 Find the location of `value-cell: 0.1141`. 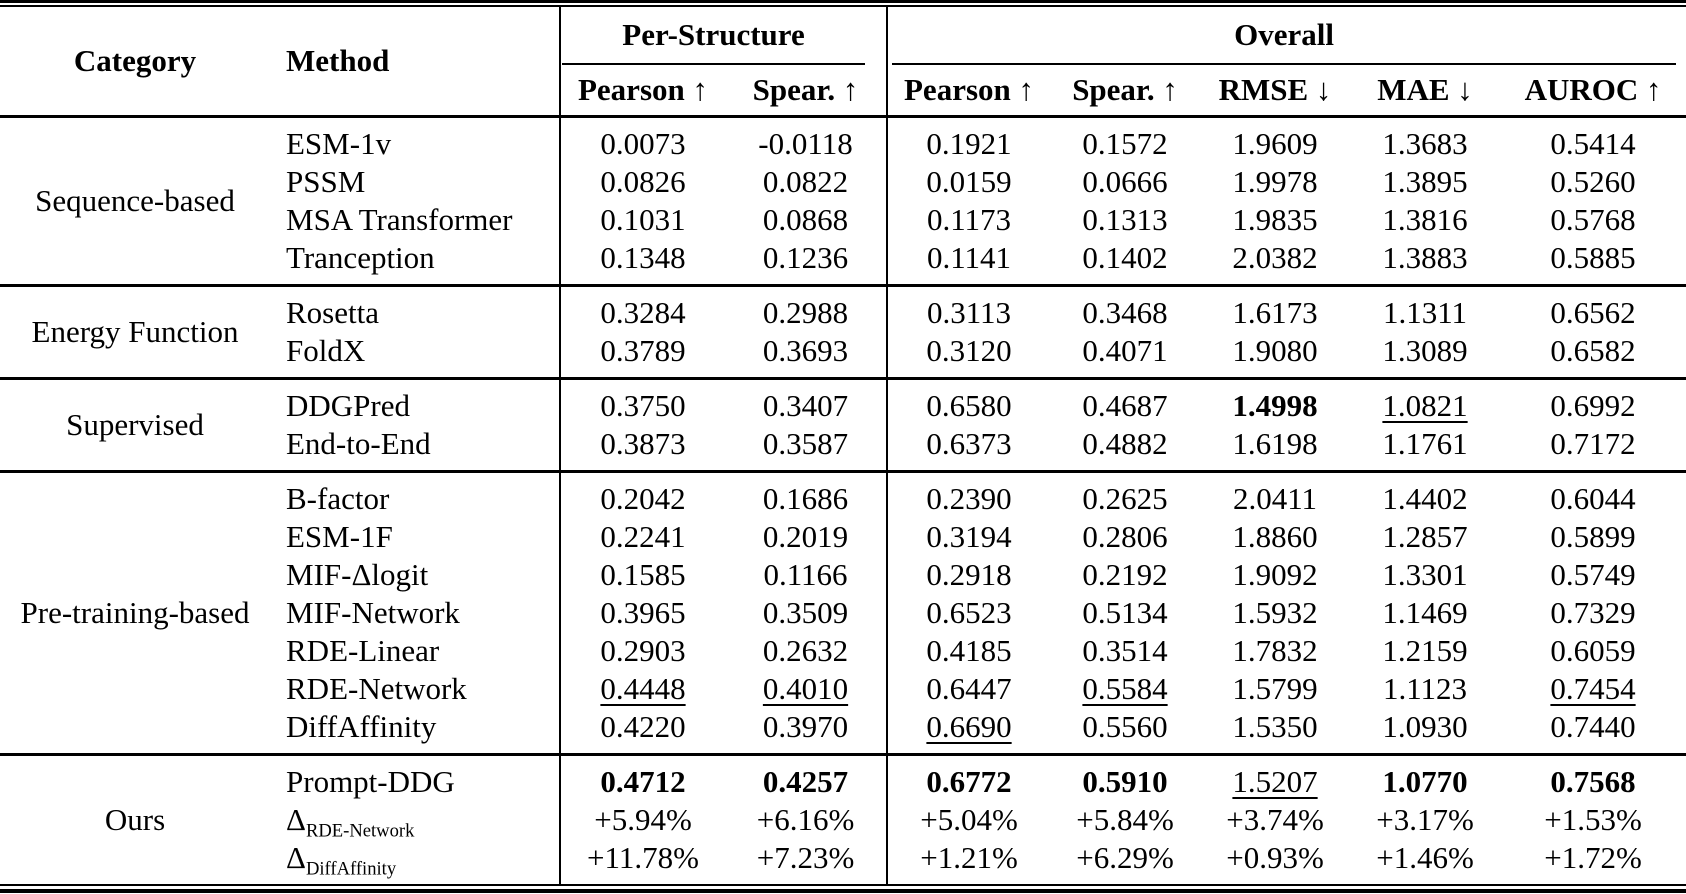

value-cell: 0.1141 is located at coordinates (968, 262).